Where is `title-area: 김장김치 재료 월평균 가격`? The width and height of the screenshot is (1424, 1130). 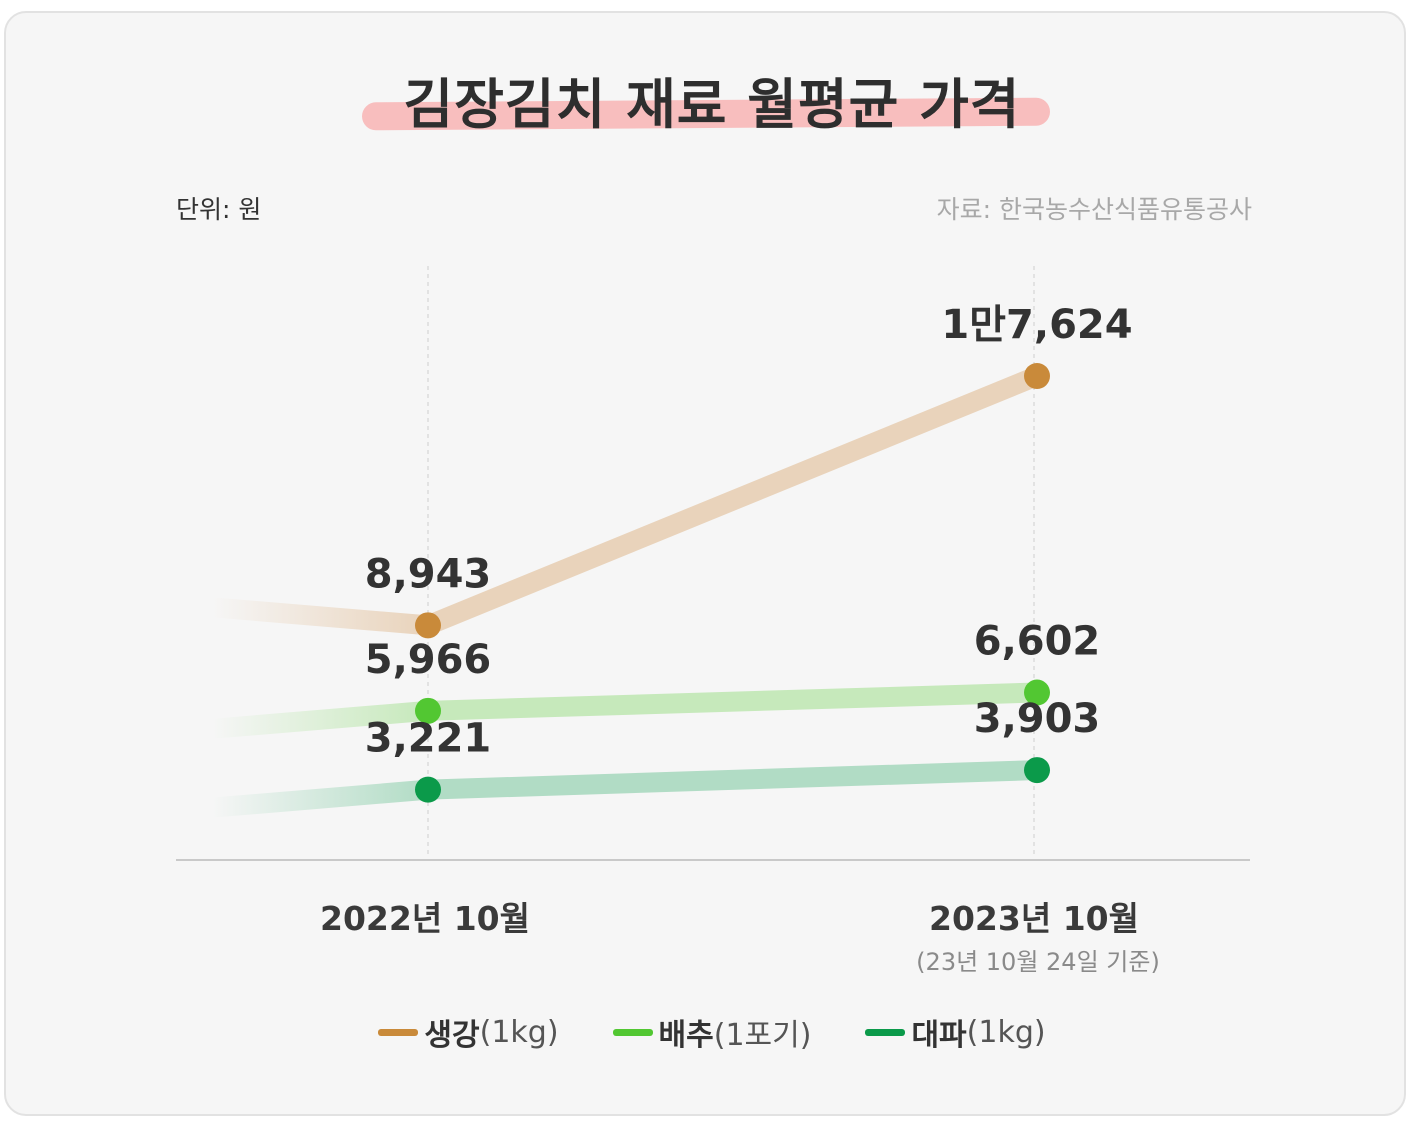 title-area: 김장김치 재료 월평균 가격 is located at coordinates (712, 99).